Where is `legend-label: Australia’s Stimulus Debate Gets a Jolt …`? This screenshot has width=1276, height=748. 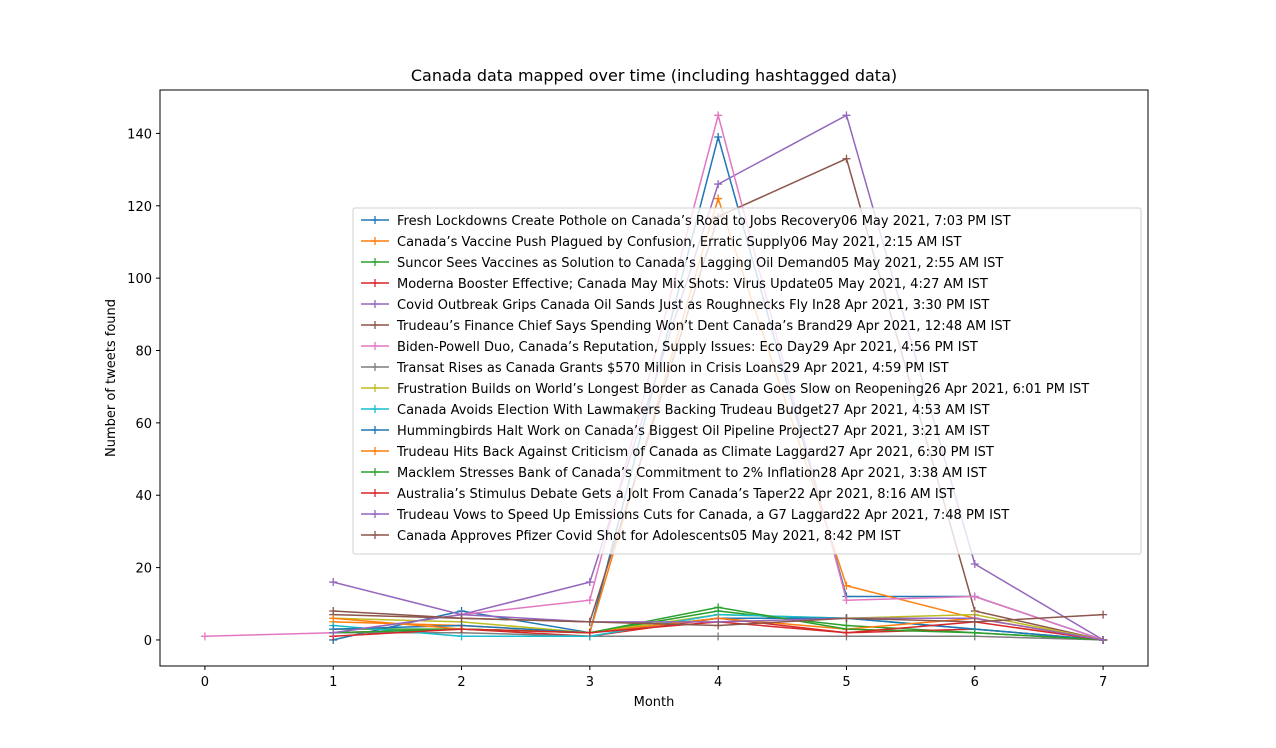
legend-label: Australia’s Stimulus Debate Gets a Jolt … is located at coordinates (676, 494).